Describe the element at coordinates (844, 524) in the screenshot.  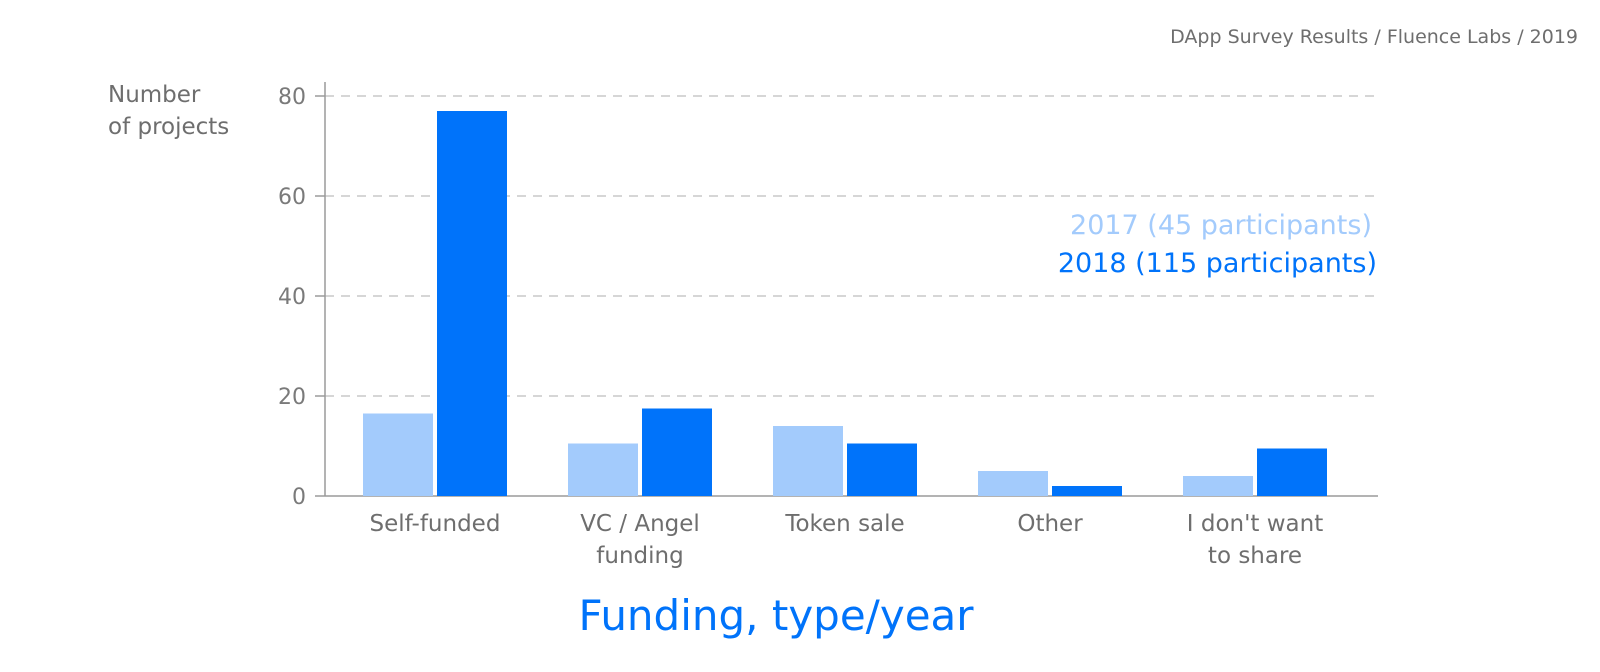
I see `x-category-label: Token sale` at that location.